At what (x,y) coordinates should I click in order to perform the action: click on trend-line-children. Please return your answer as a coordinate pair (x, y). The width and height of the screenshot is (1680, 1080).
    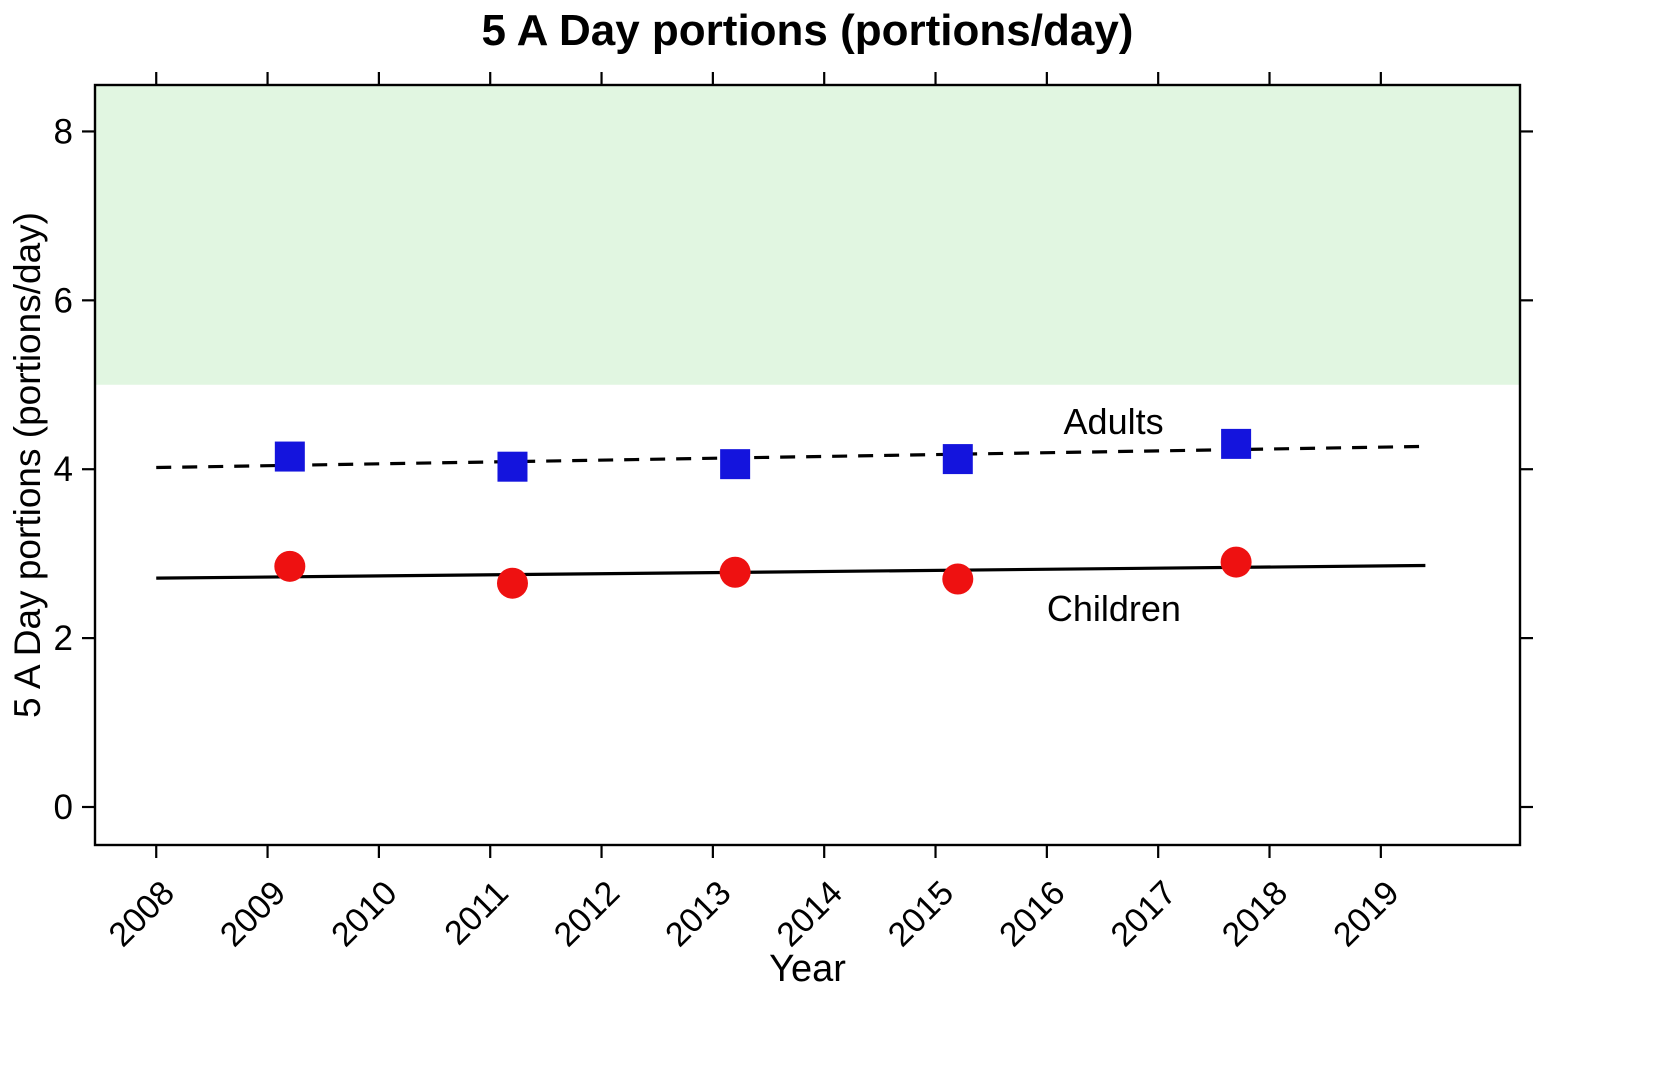
    Looking at the image, I should click on (791, 571).